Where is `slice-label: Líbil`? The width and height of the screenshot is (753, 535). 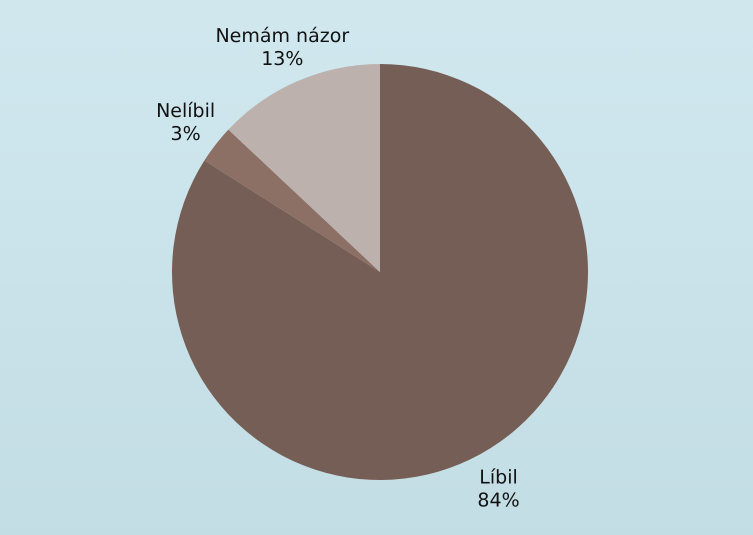 slice-label: Líbil is located at coordinates (498, 477).